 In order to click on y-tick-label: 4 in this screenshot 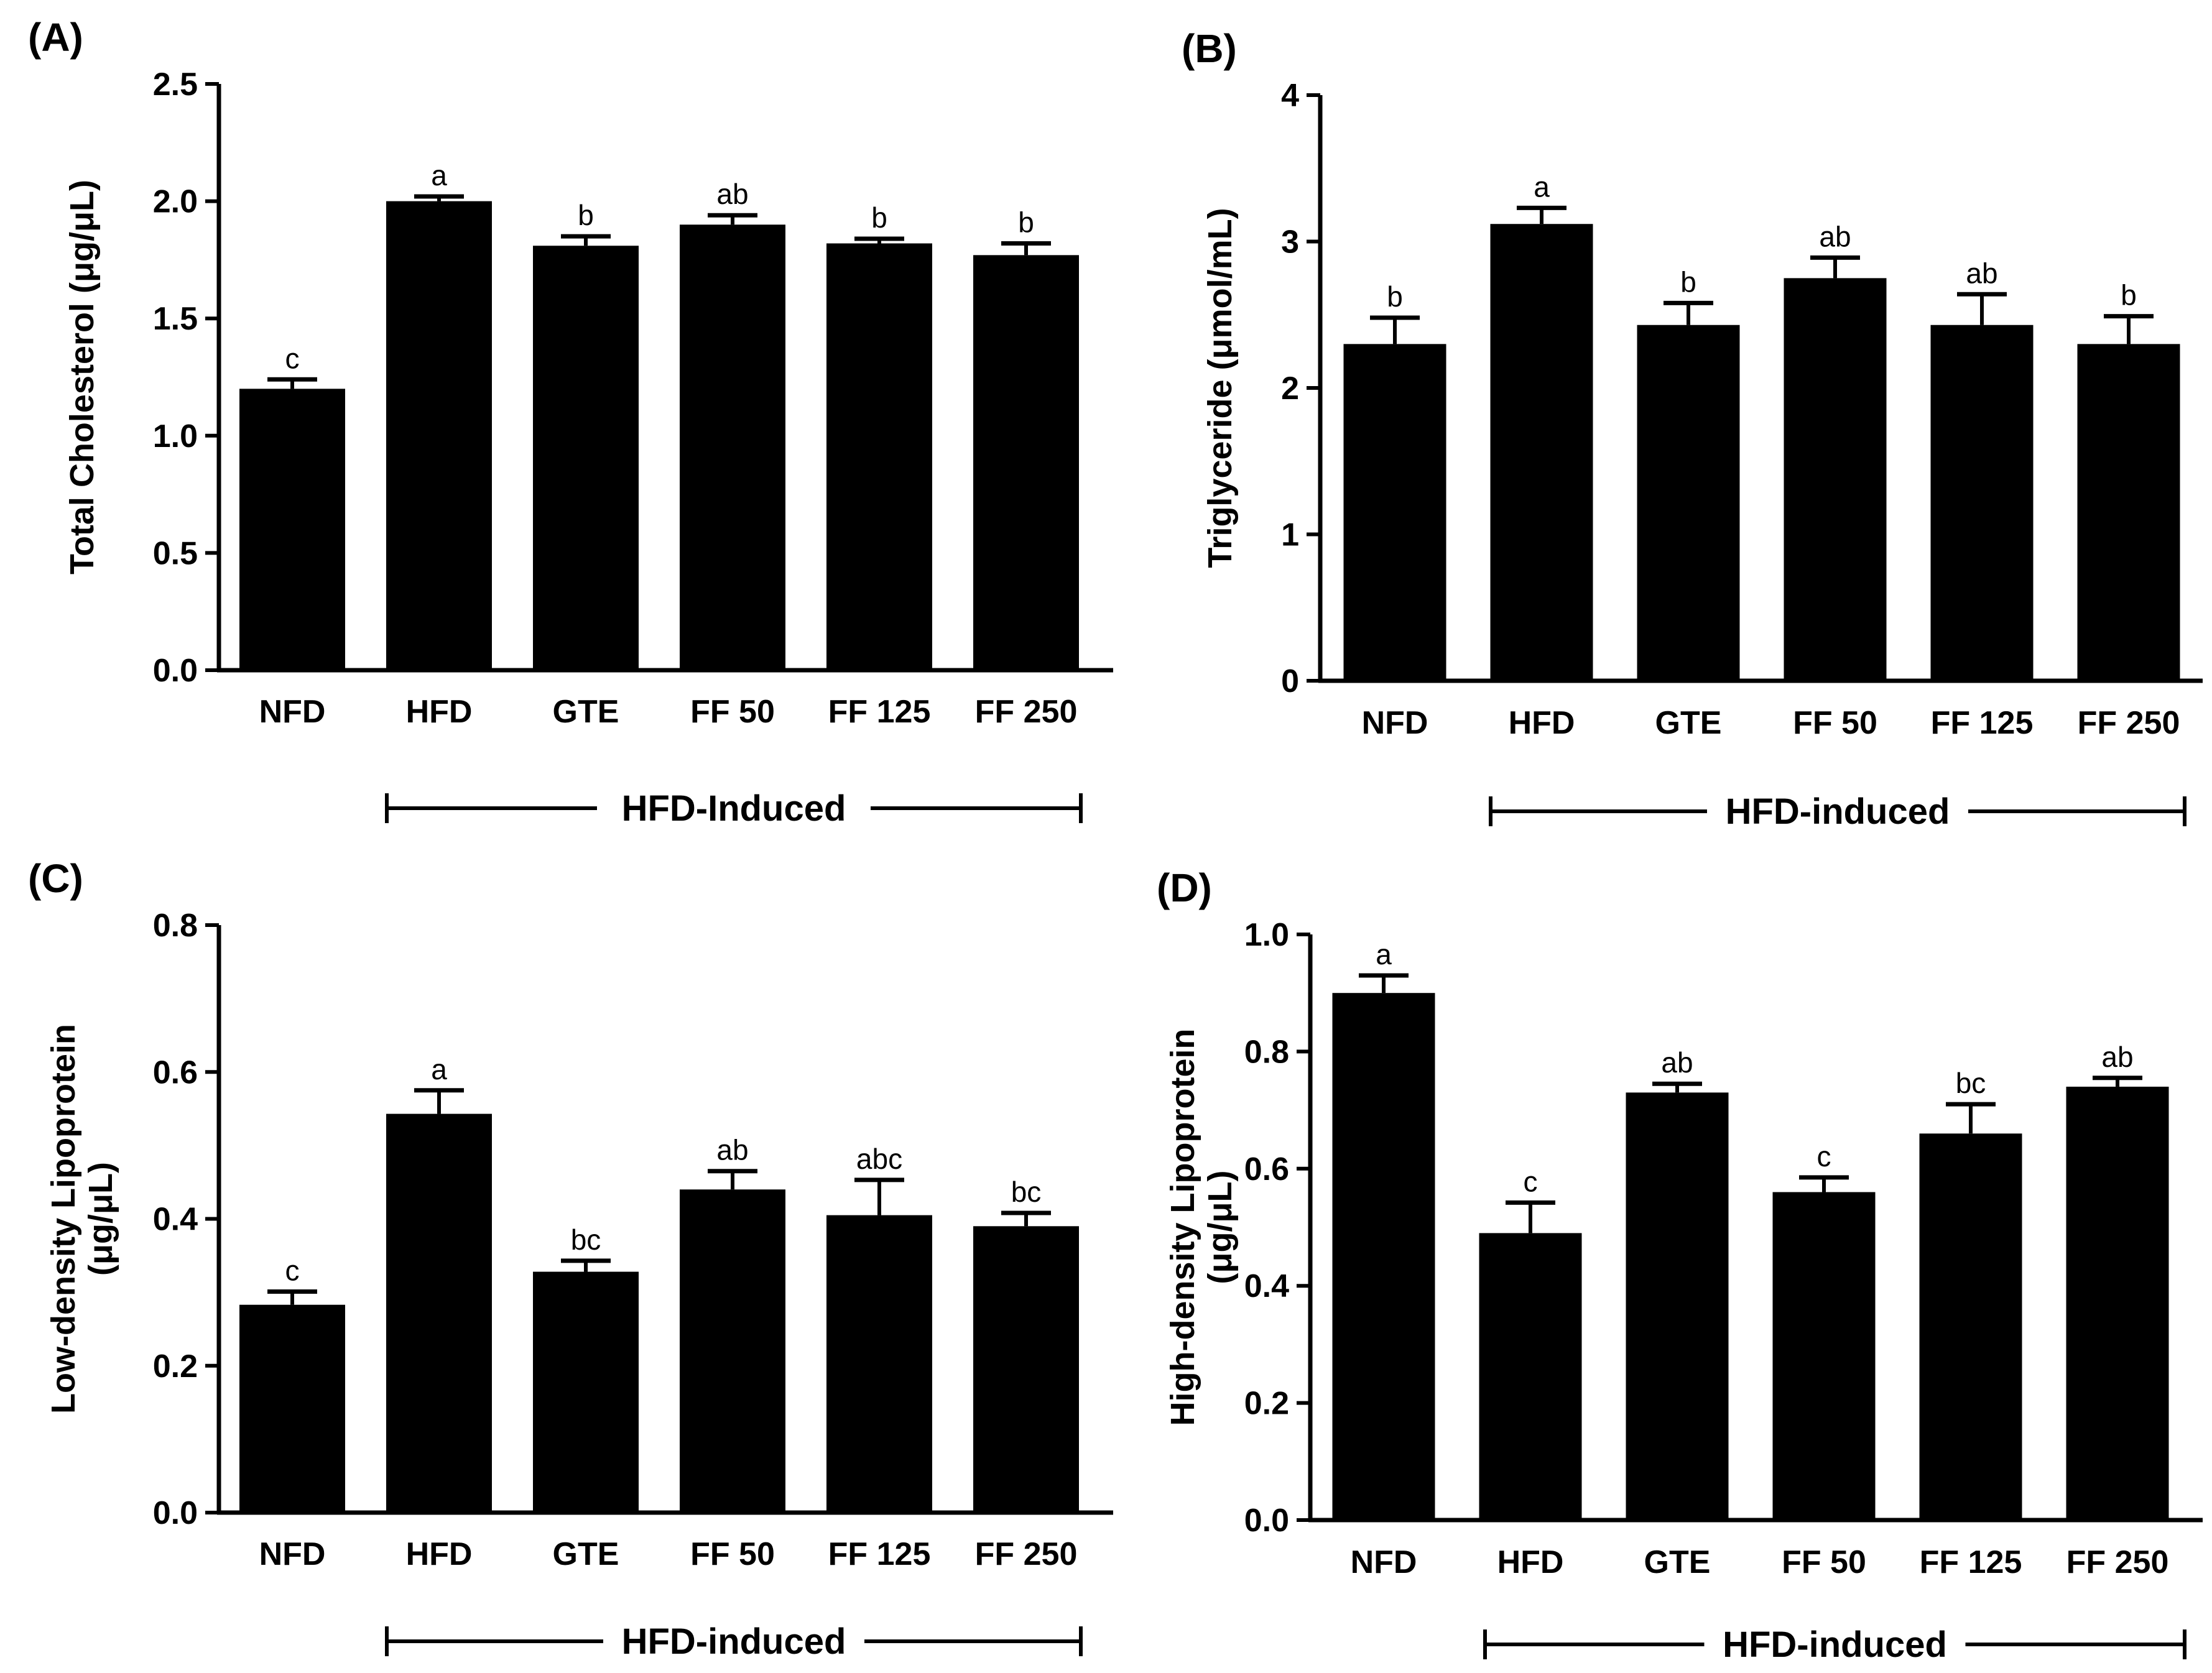, I will do `click(1290, 96)`.